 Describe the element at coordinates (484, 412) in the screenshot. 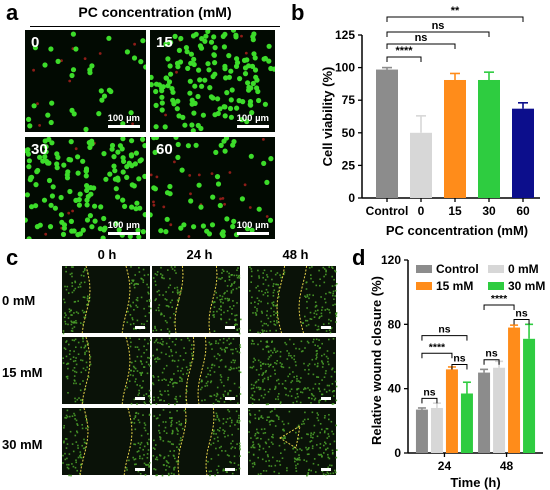

I see `bar-Control` at that location.